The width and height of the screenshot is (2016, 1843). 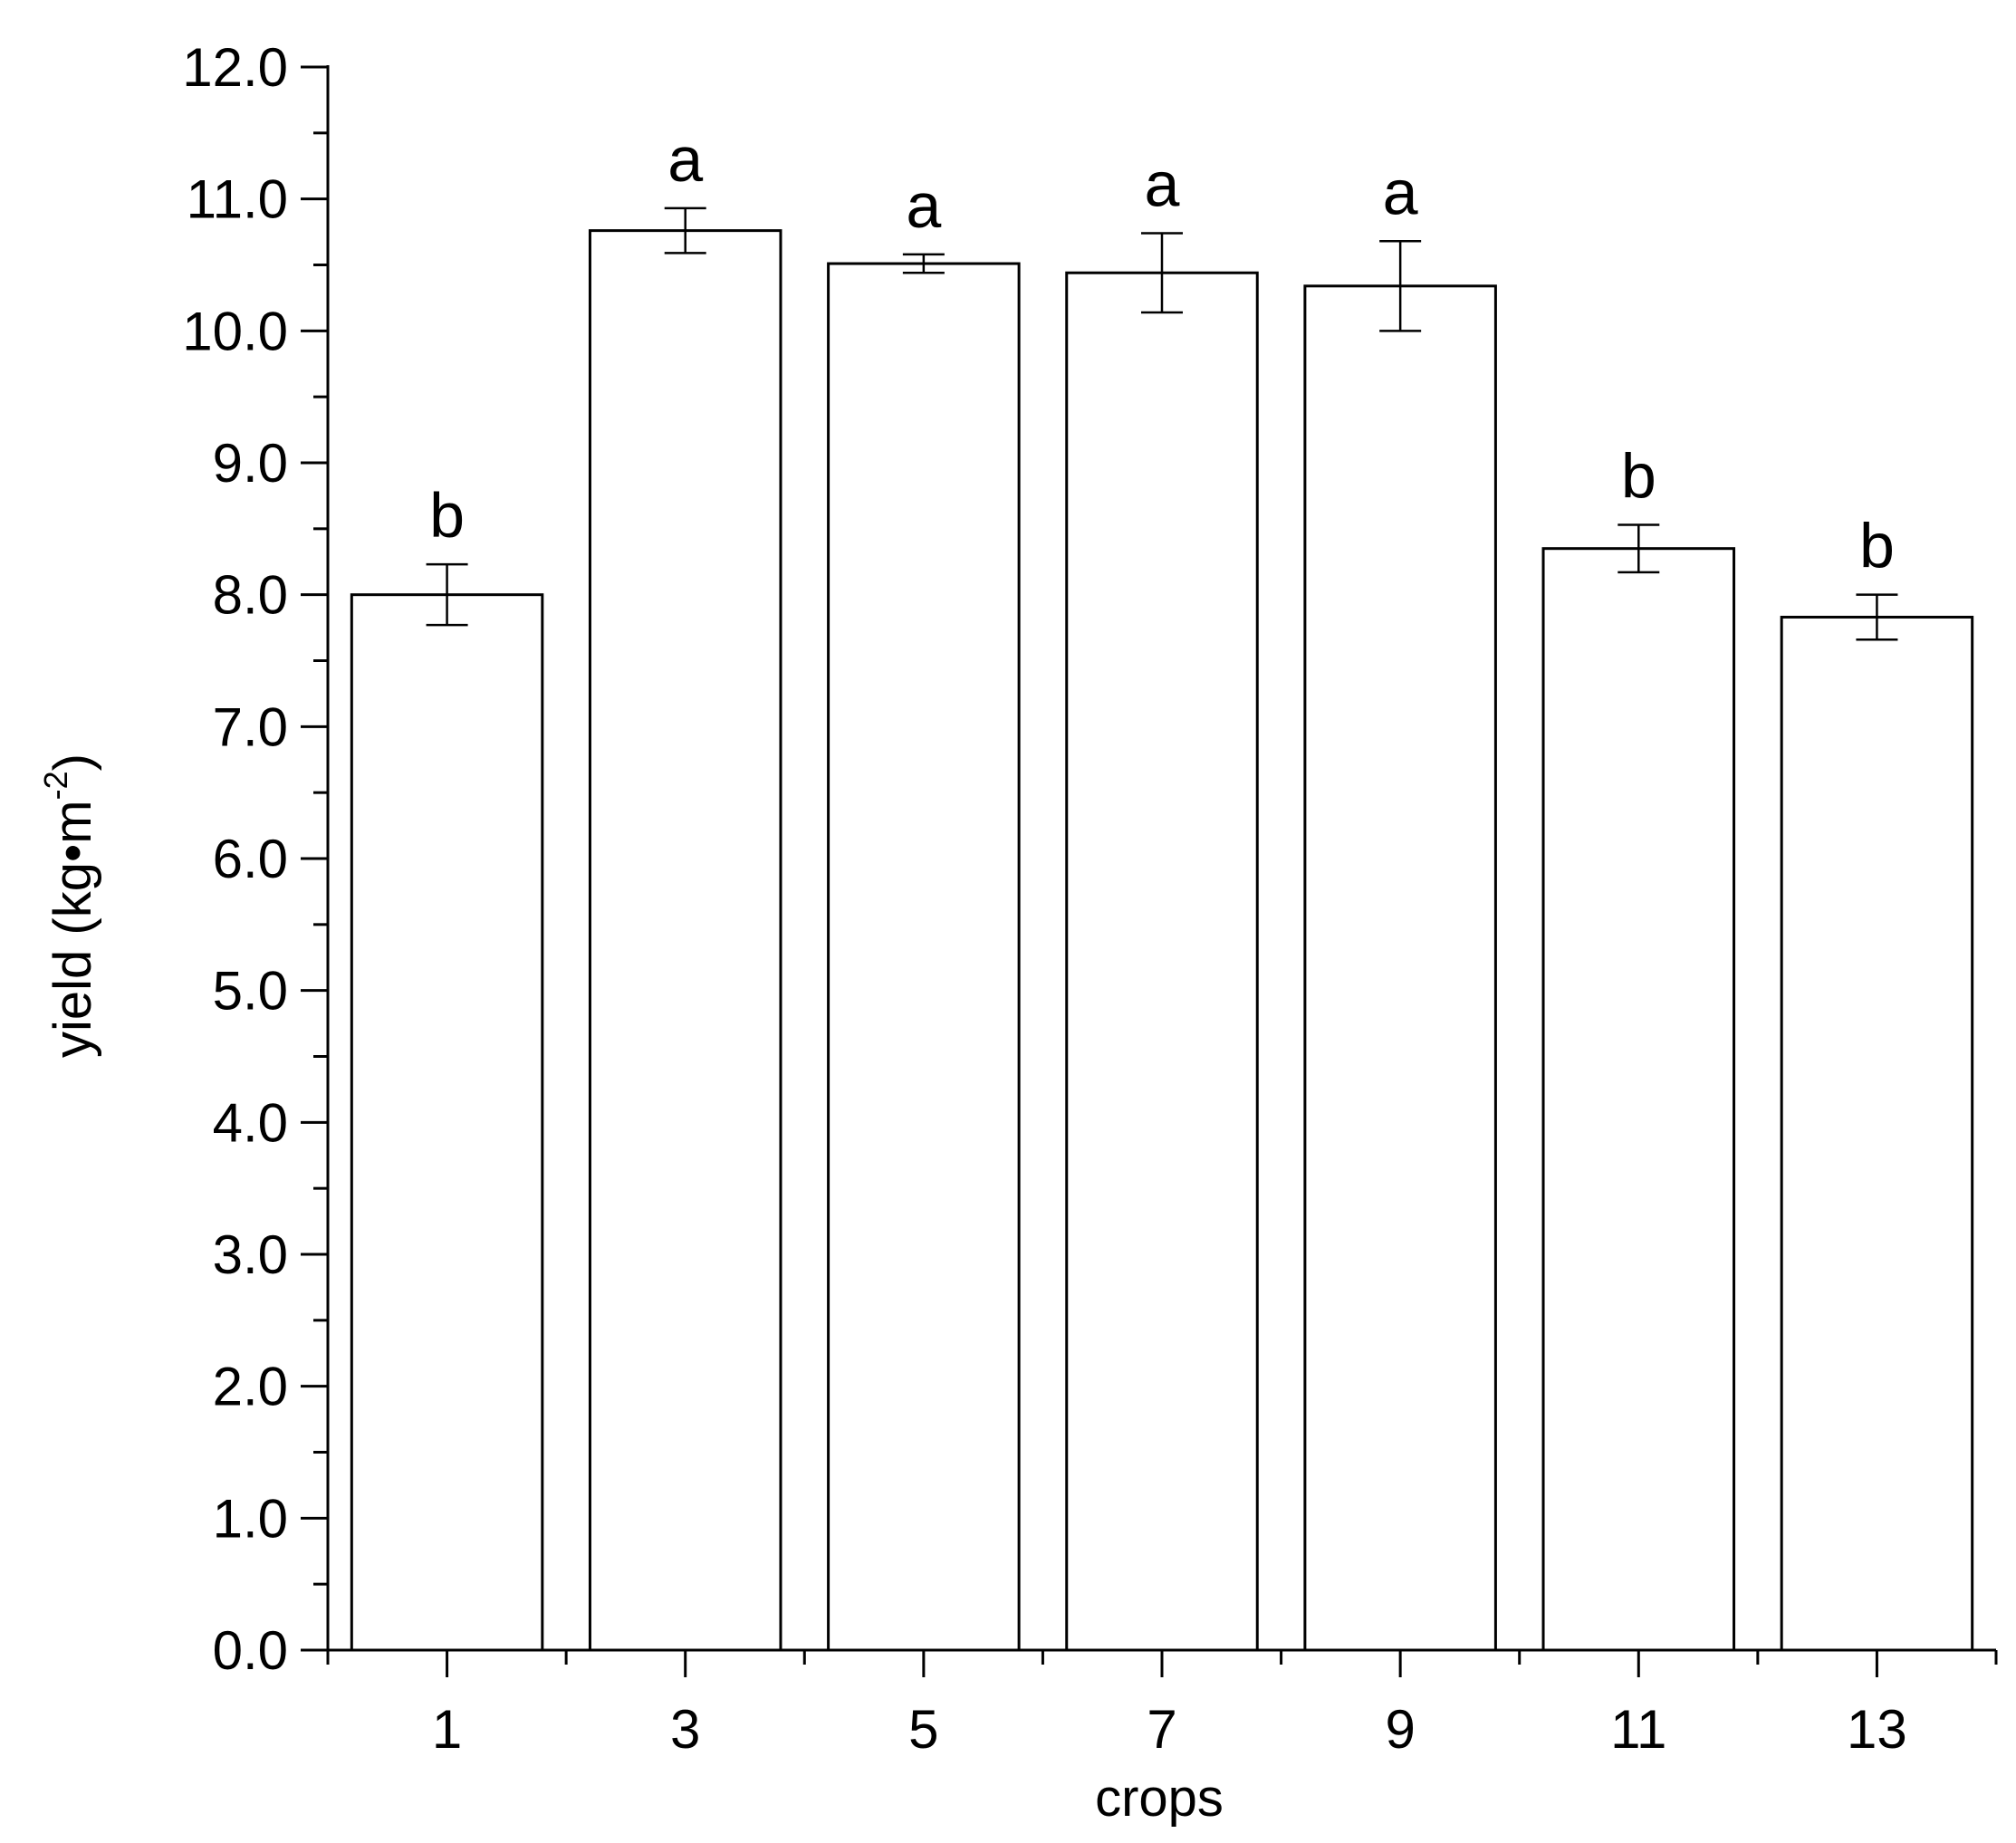 What do you see at coordinates (1400, 1729) in the screenshot?
I see `x-tick-label-9: 9` at bounding box center [1400, 1729].